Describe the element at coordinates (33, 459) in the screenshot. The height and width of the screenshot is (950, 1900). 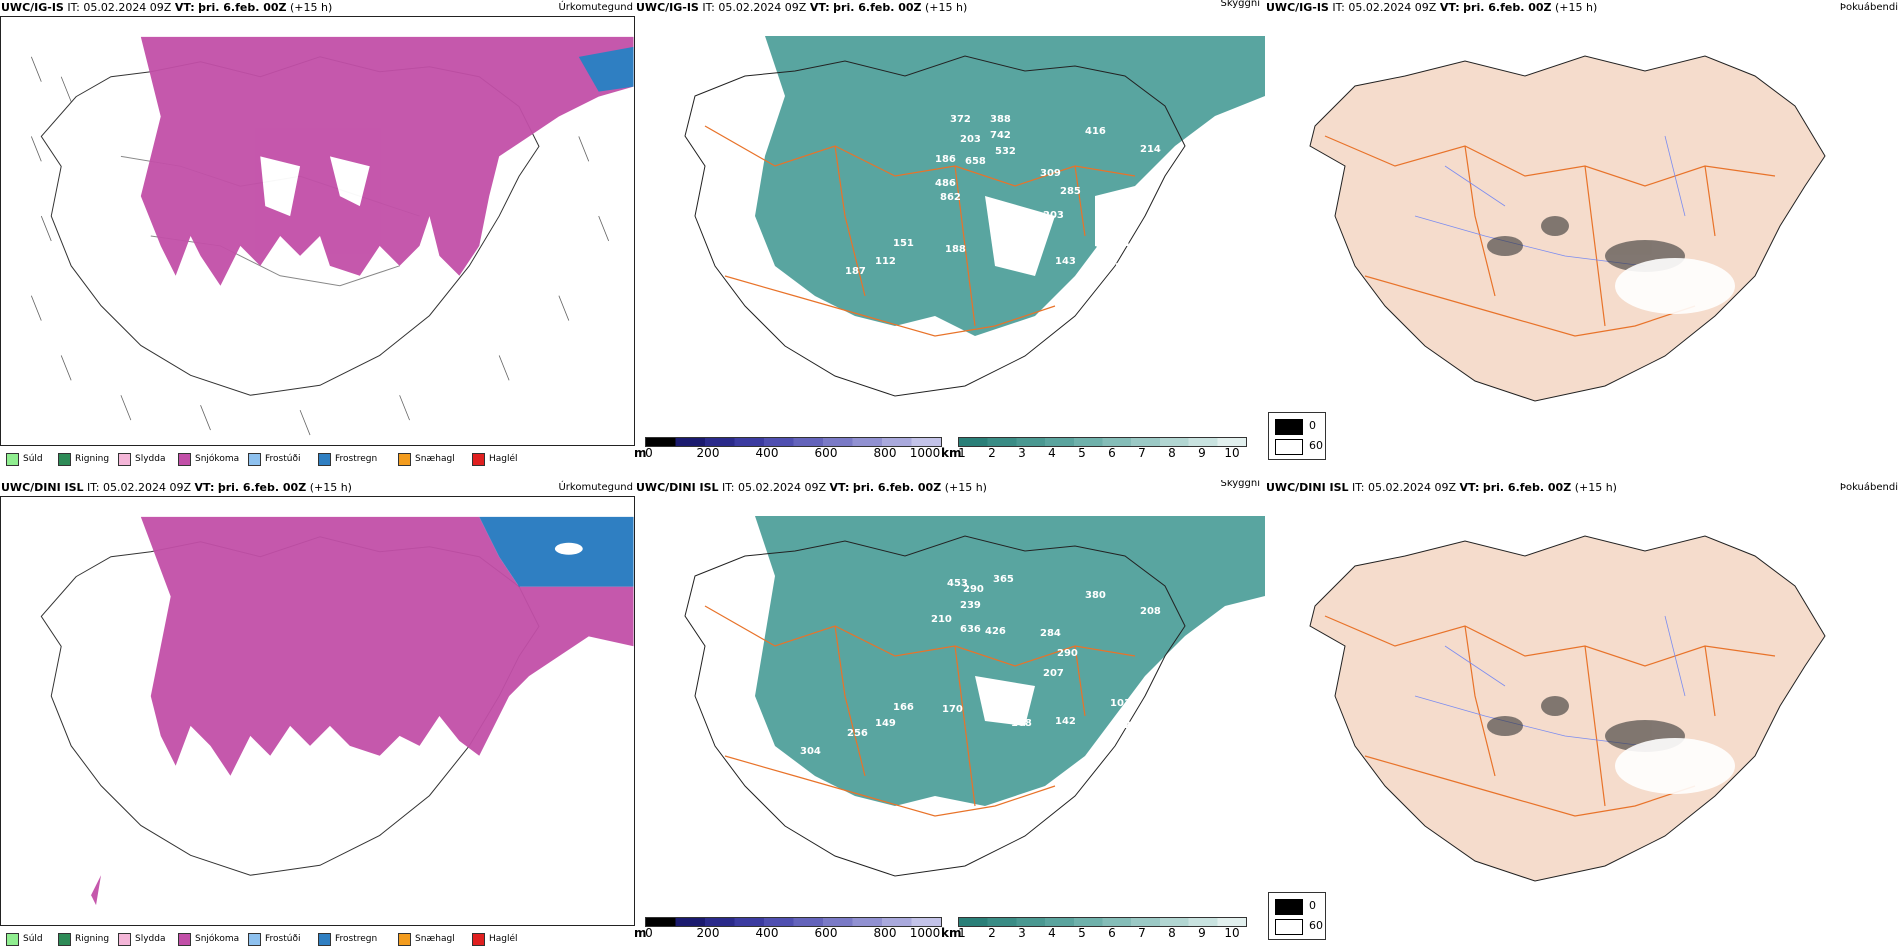
I see `legend-label: Súld` at that location.